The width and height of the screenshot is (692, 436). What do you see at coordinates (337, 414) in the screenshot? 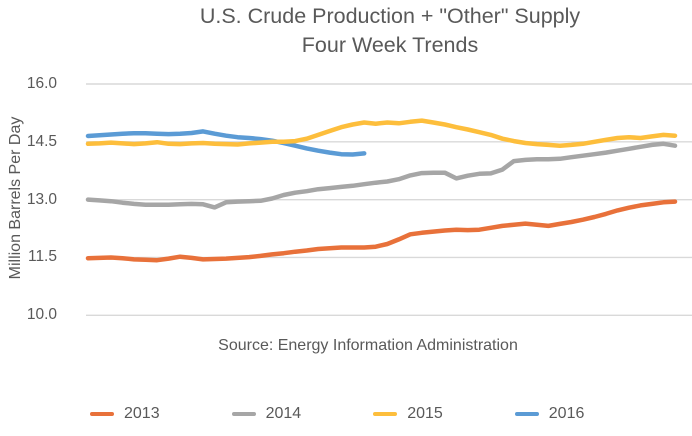
I see `legend: 2013 2014 2015 2016` at bounding box center [337, 414].